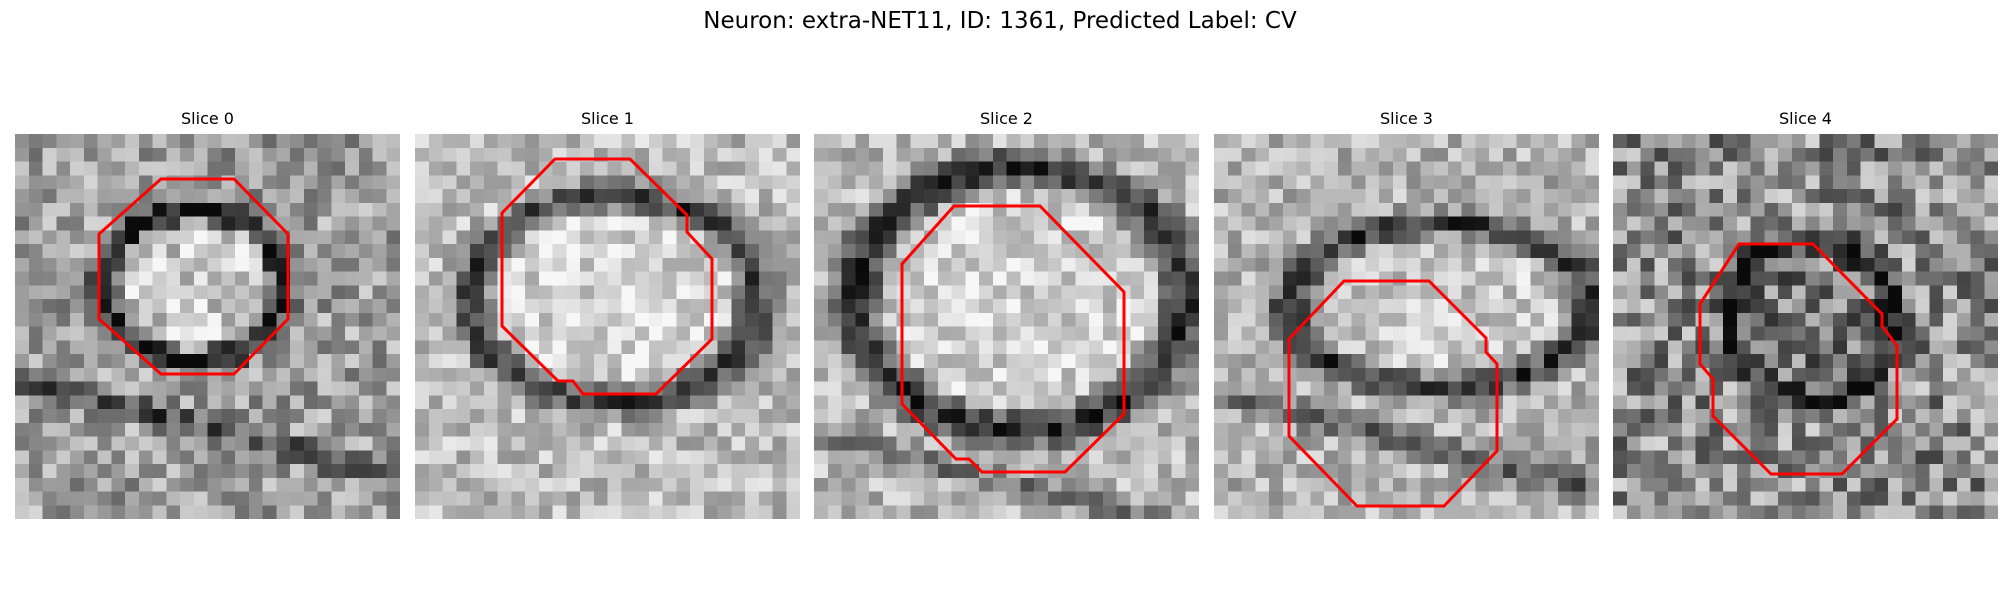  I want to click on slice-title: Slice 4, so click(1805, 118).